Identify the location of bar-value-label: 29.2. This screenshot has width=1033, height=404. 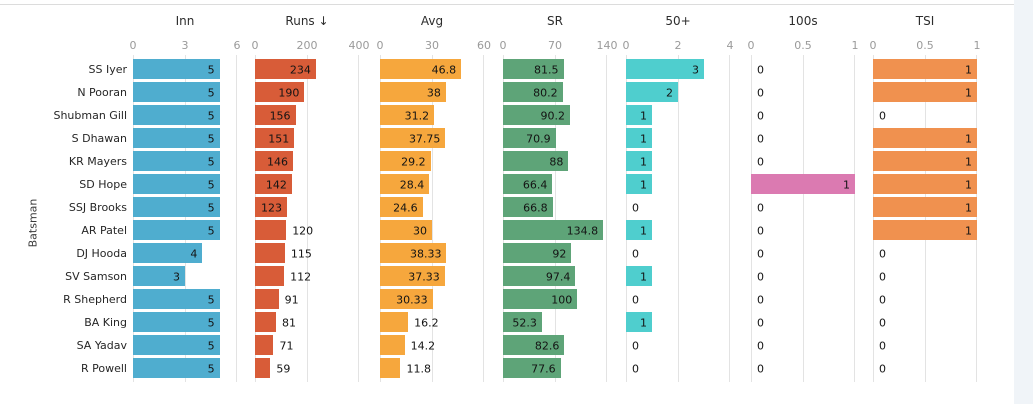
(413, 161).